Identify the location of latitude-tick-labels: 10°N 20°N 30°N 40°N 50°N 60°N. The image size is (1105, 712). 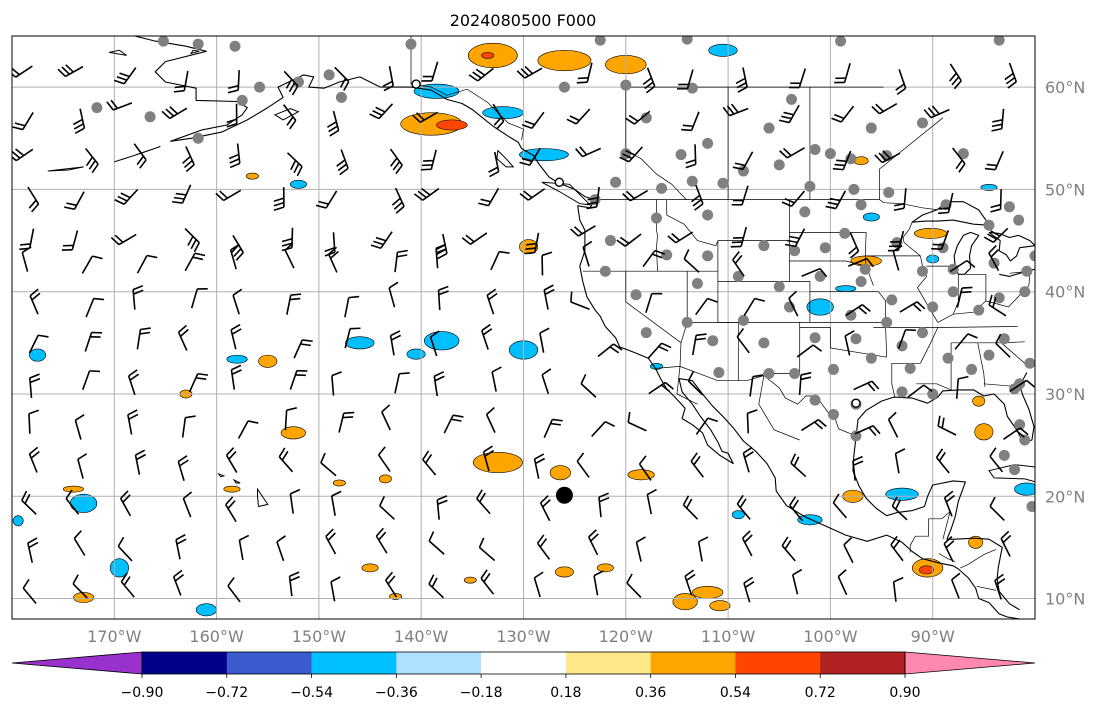
(1065, 343).